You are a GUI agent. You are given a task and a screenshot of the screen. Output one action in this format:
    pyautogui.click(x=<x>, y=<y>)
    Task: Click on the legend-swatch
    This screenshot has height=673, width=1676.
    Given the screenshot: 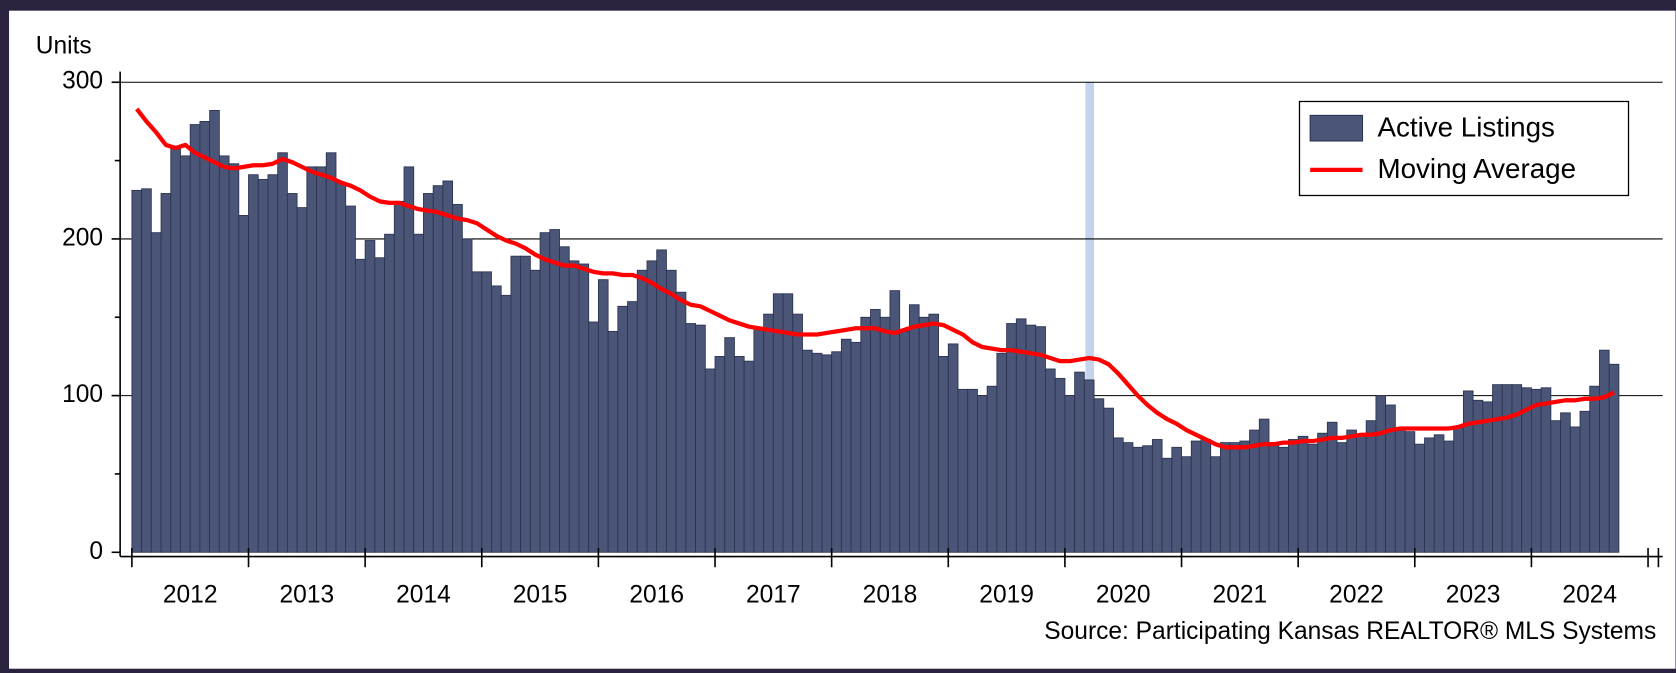 What is the action you would take?
    pyautogui.click(x=1336, y=128)
    